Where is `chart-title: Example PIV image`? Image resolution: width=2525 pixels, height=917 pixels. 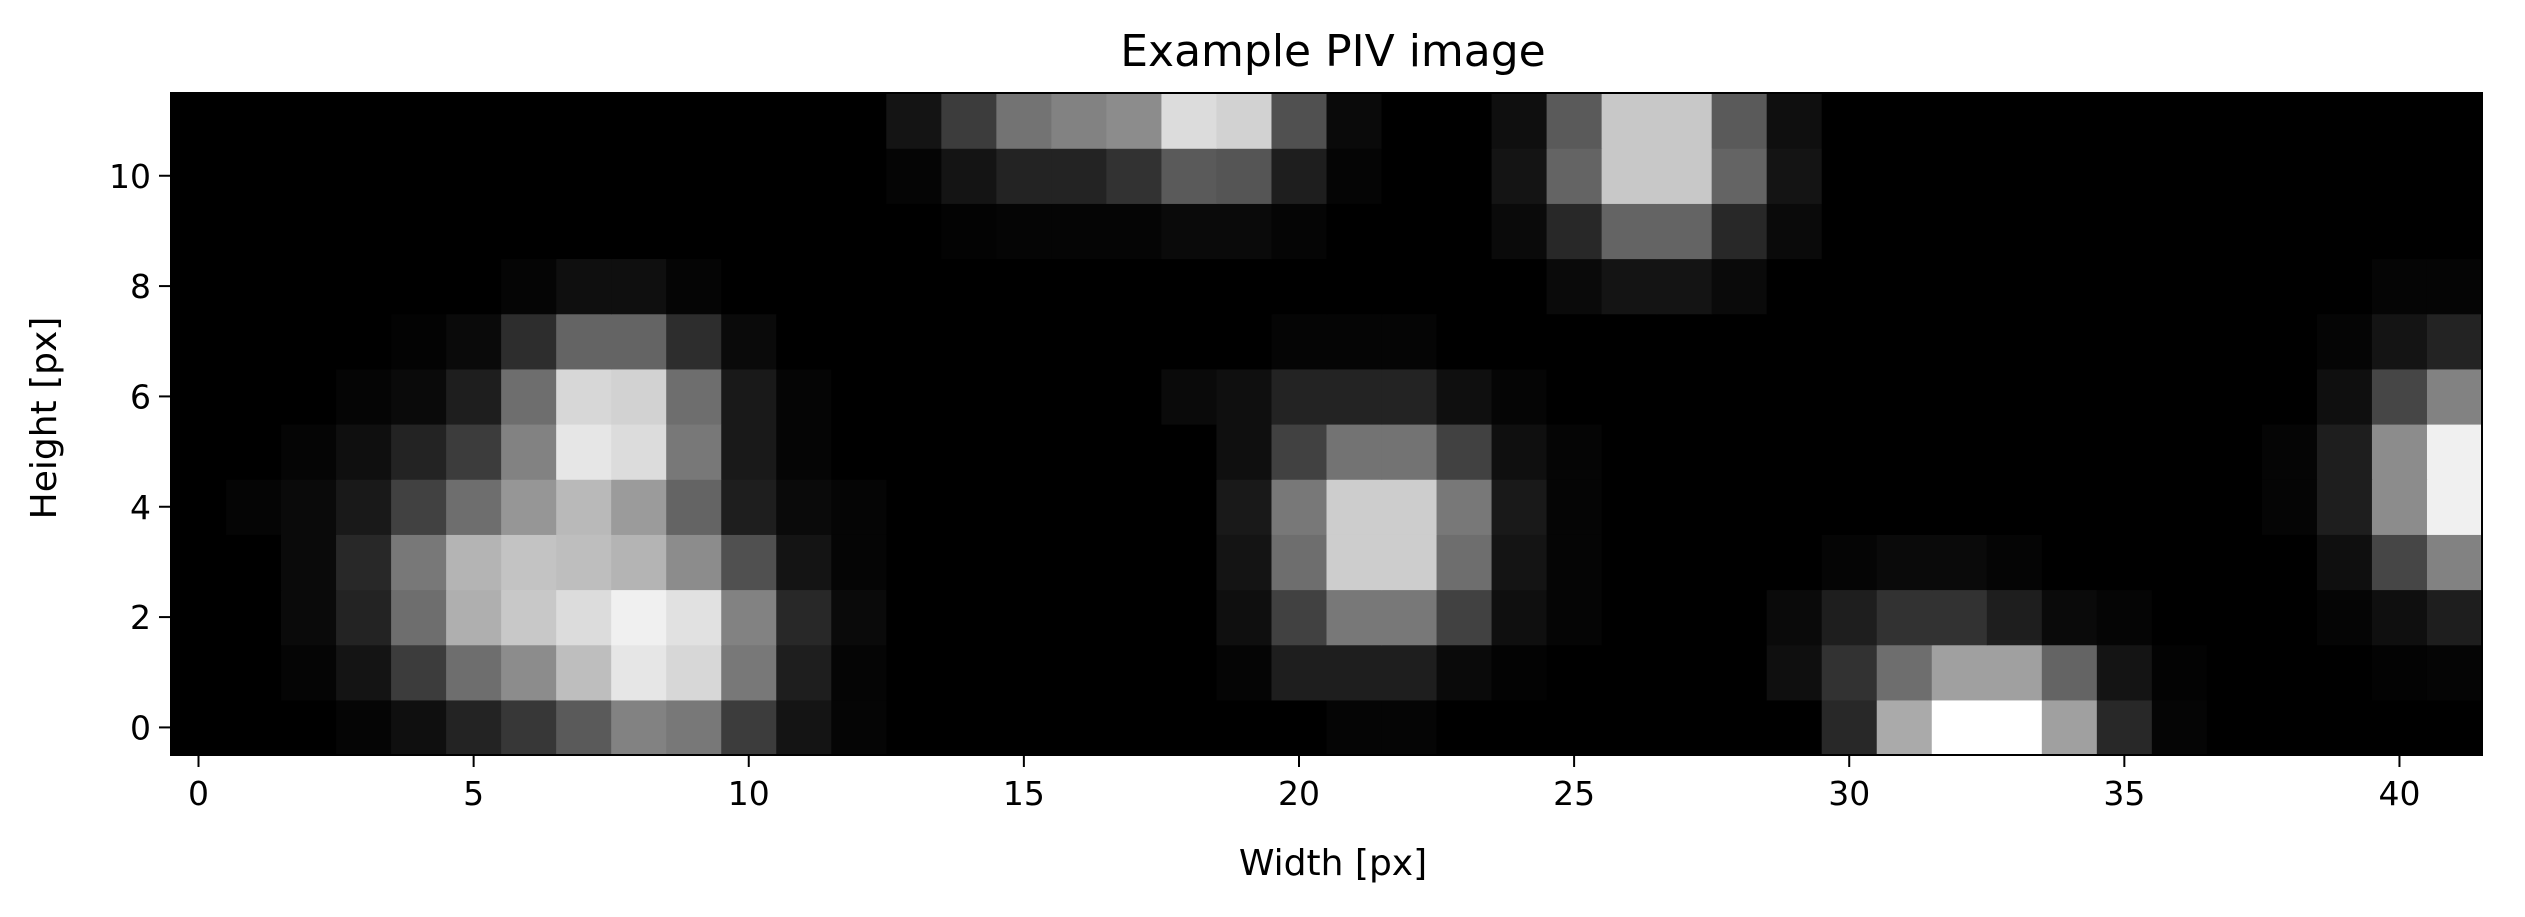
chart-title: Example PIV image is located at coordinates (1333, 51).